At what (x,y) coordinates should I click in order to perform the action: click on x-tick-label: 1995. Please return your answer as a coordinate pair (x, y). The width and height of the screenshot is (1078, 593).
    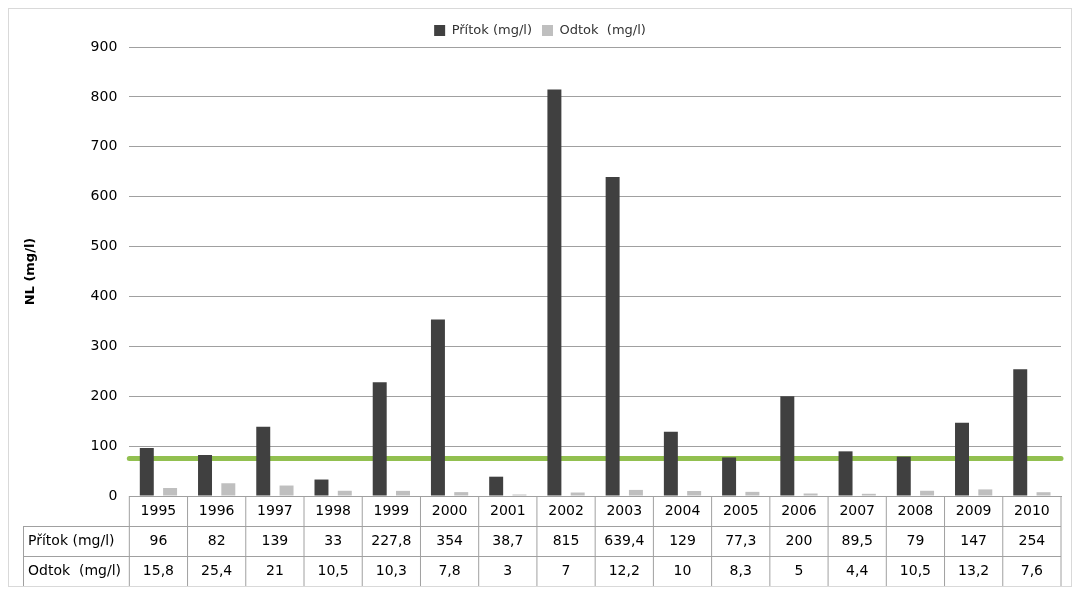
    Looking at the image, I should click on (158, 509).